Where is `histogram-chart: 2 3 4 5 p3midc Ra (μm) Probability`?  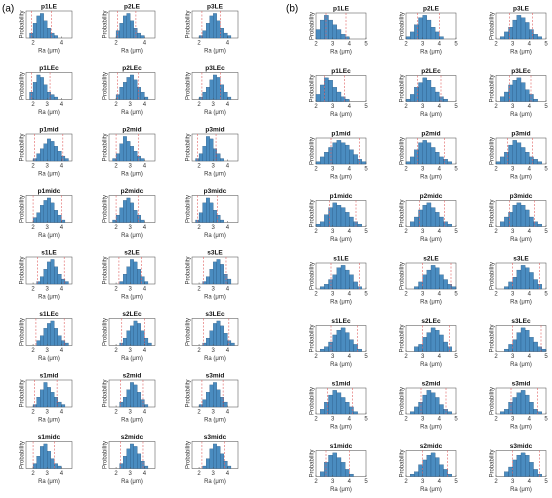
histogram-chart: 2 3 4 5 p3midc Ra (μm) Probability is located at coordinates (519, 218).